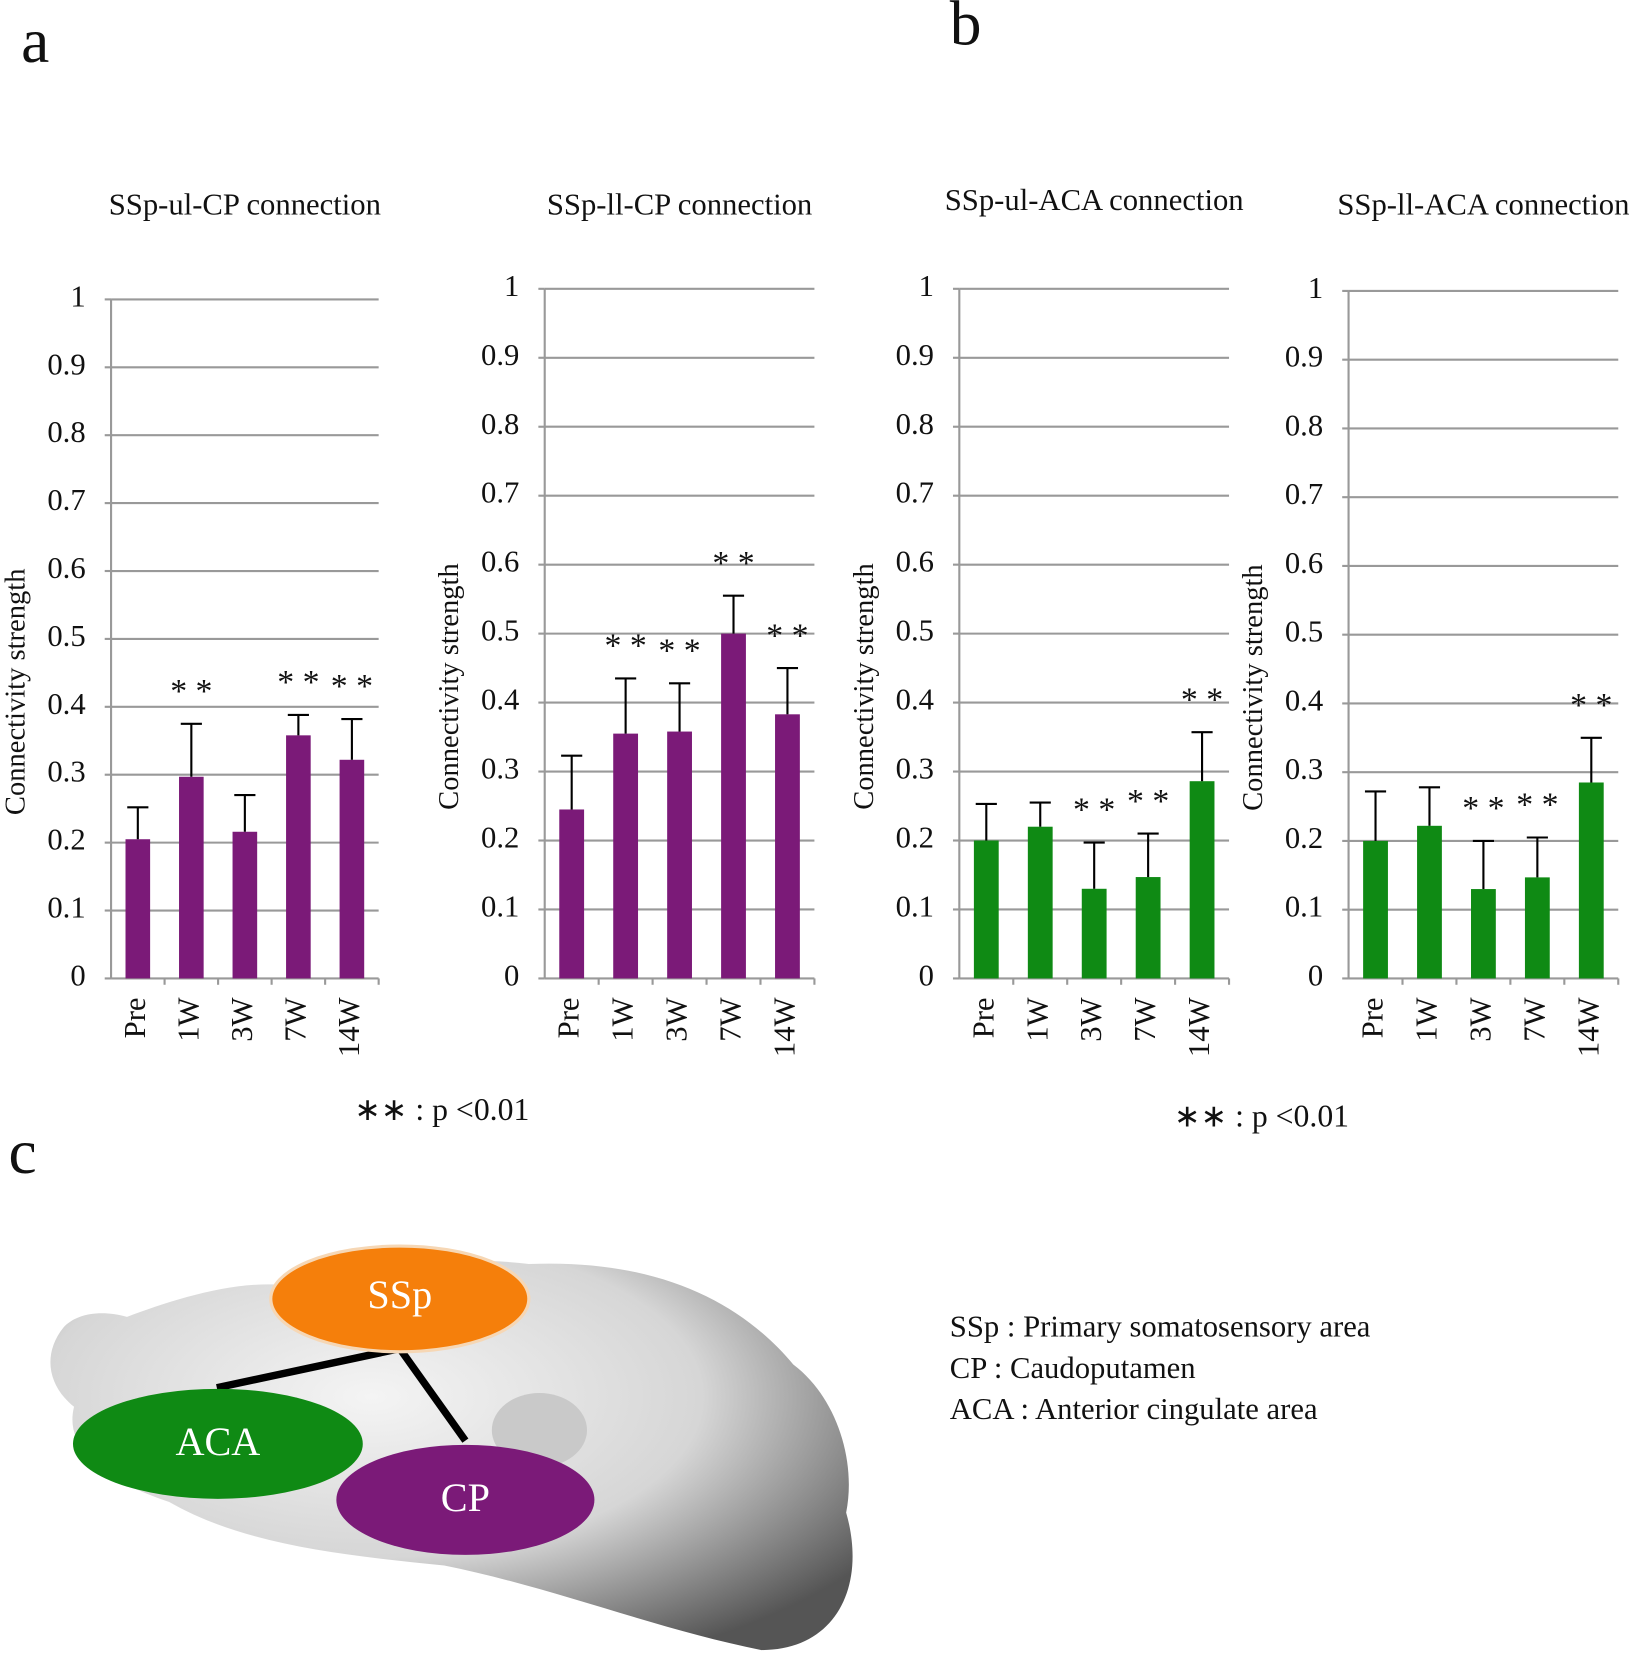 This screenshot has height=1666, width=1650. Describe the element at coordinates (926, 286) in the screenshot. I see `y-tick-label: 1` at that location.